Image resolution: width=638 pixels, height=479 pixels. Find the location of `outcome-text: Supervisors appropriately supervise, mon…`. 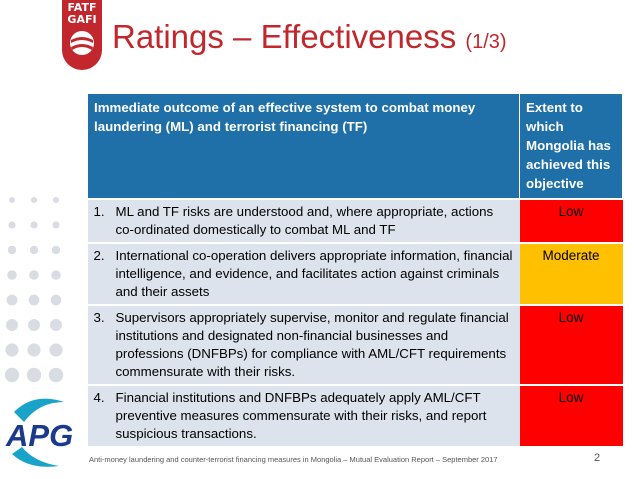

outcome-text: Supervisors appropriately supervise, mon… is located at coordinates (312, 344).